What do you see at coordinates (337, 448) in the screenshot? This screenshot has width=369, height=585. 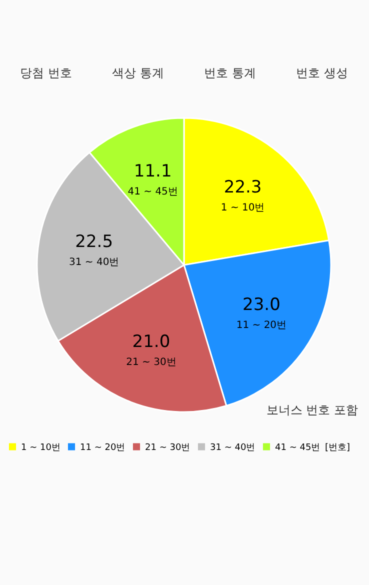 I see `legend-title: [번호]` at bounding box center [337, 448].